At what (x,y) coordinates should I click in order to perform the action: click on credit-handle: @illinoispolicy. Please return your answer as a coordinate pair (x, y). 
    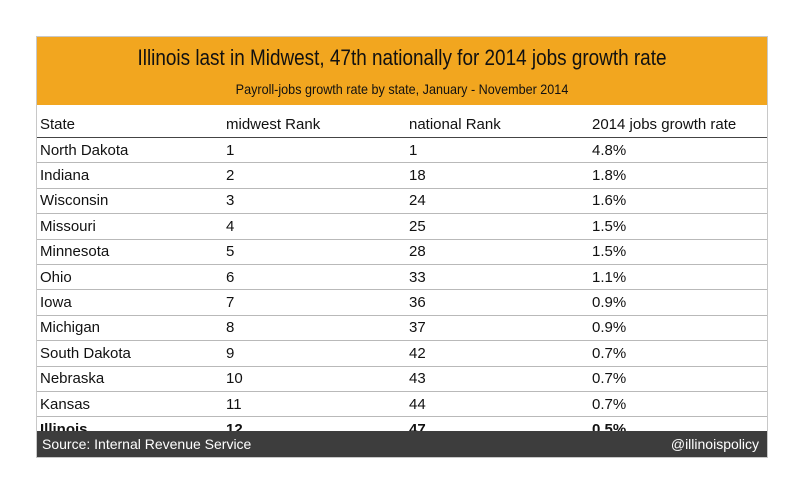
    Looking at the image, I should click on (714, 444).